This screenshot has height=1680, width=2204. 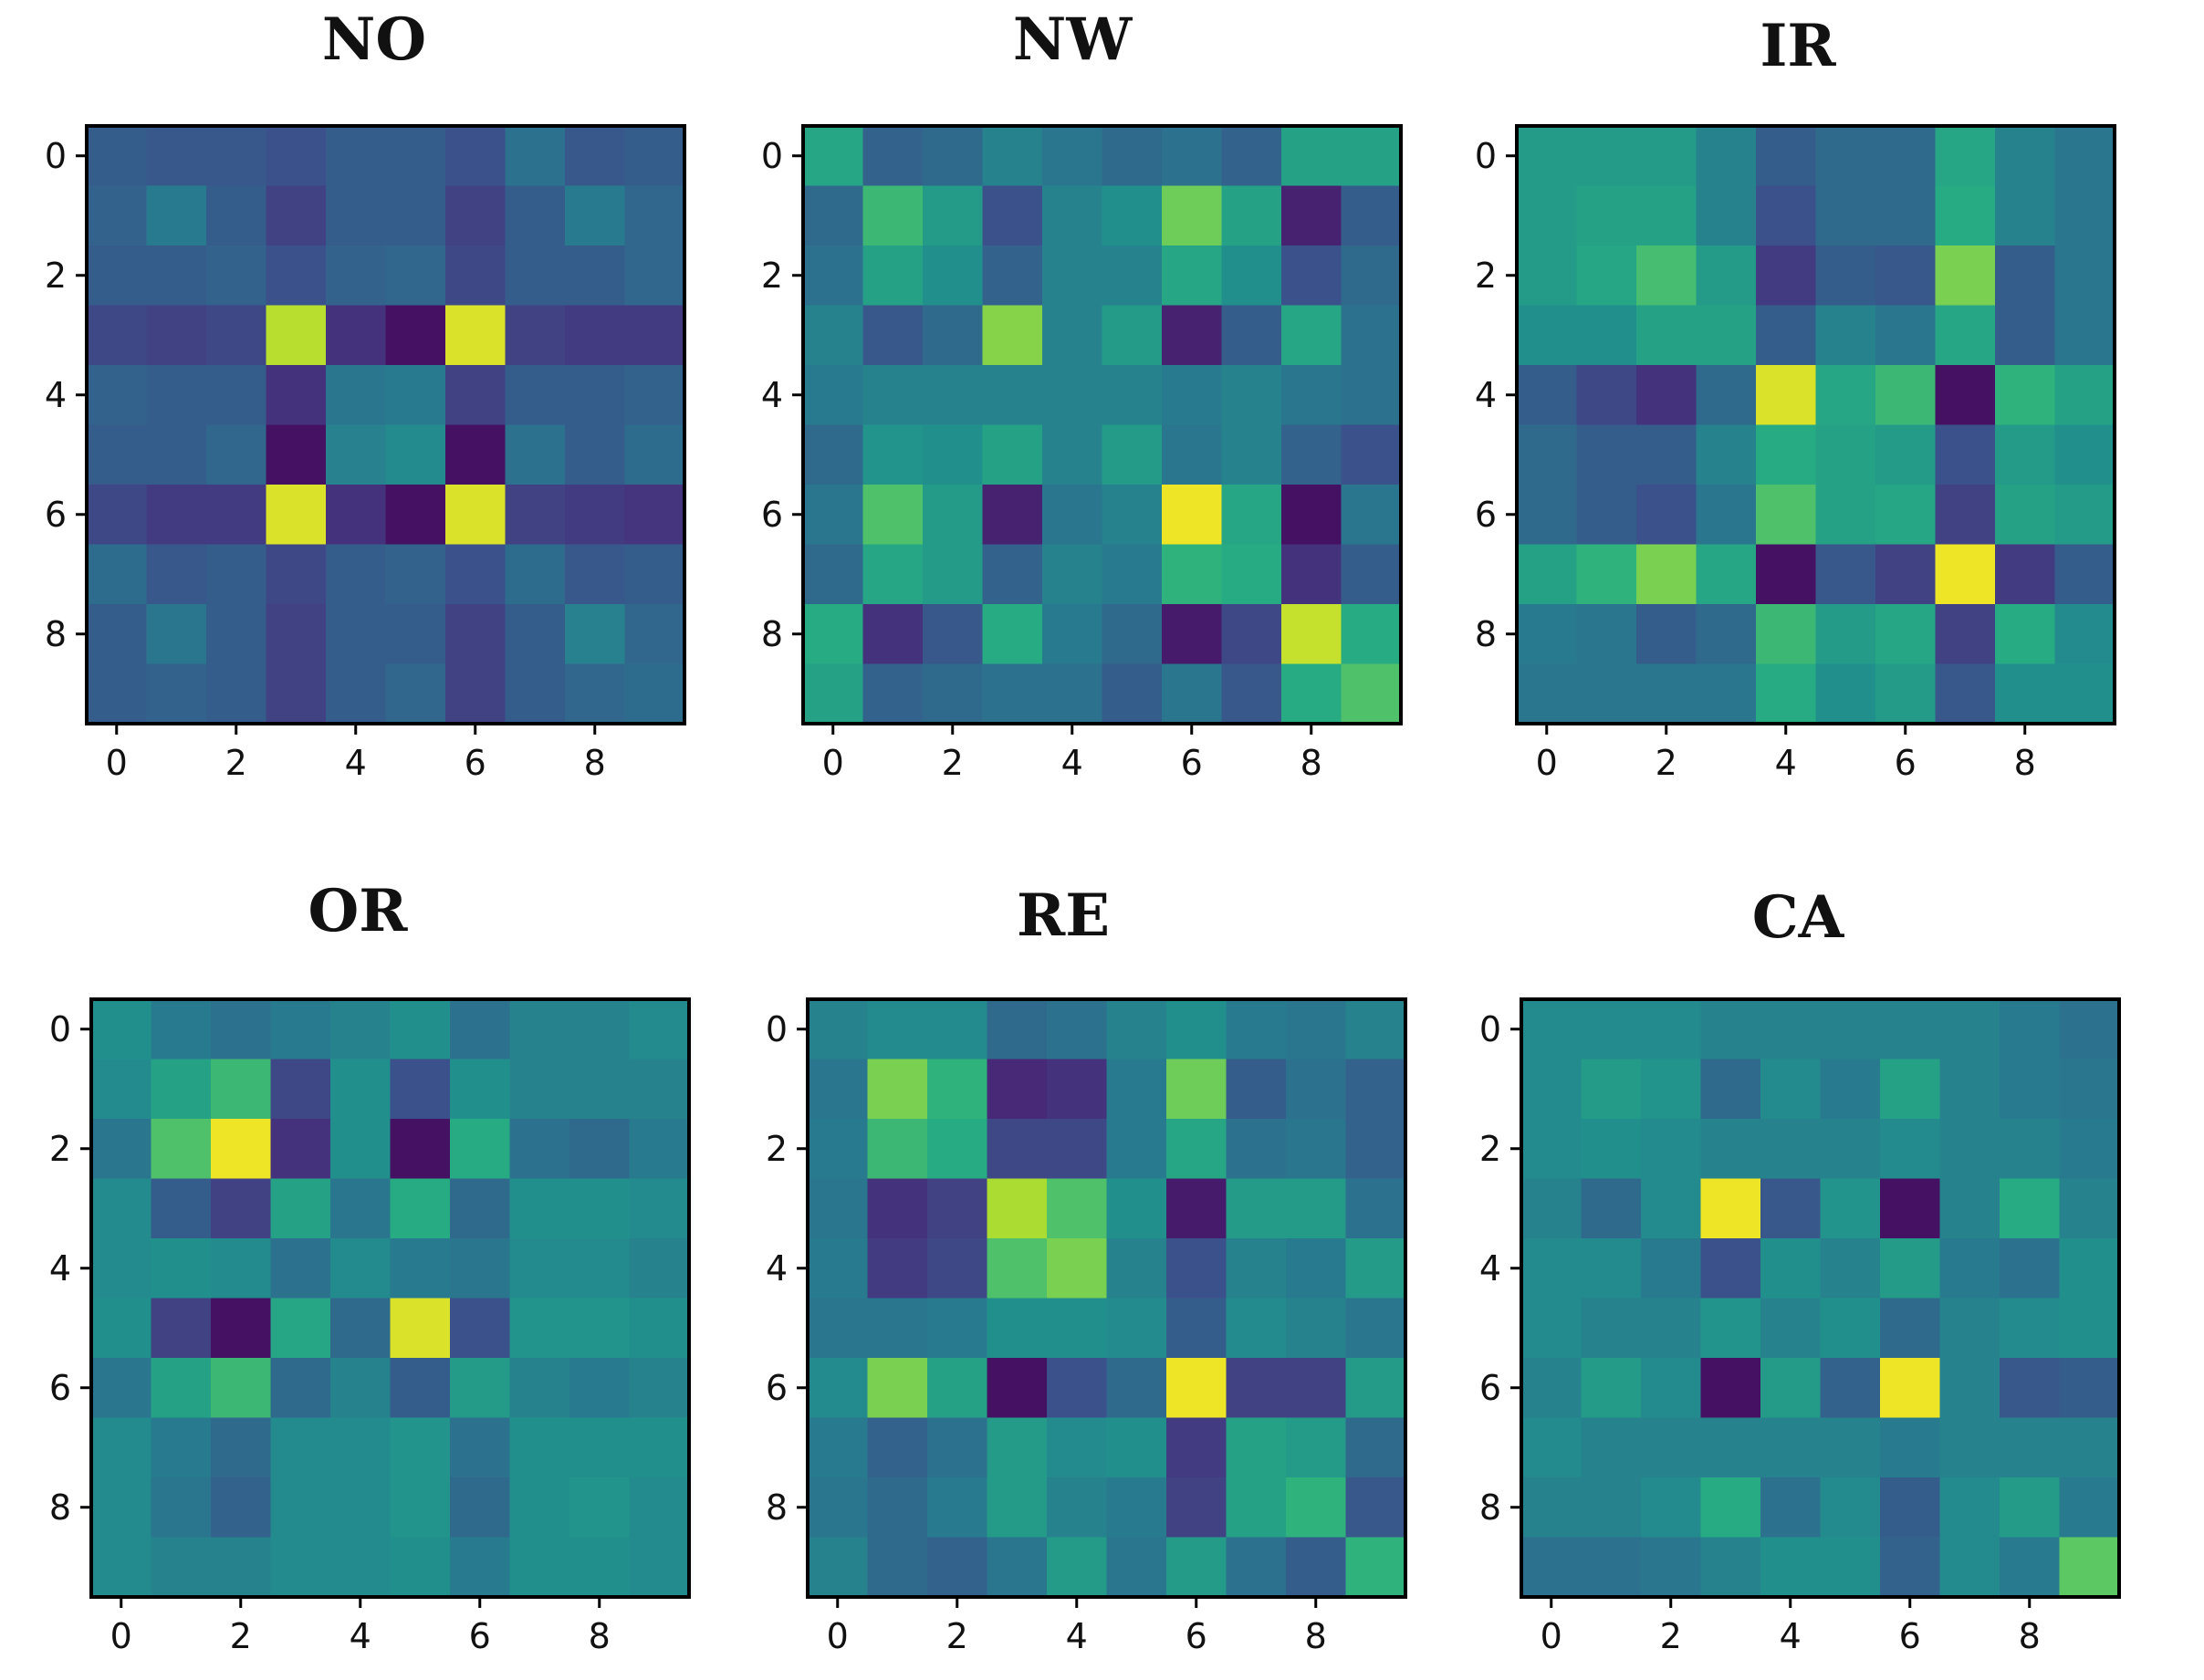 What do you see at coordinates (475, 763) in the screenshot?
I see `x-tick-label: 6` at bounding box center [475, 763].